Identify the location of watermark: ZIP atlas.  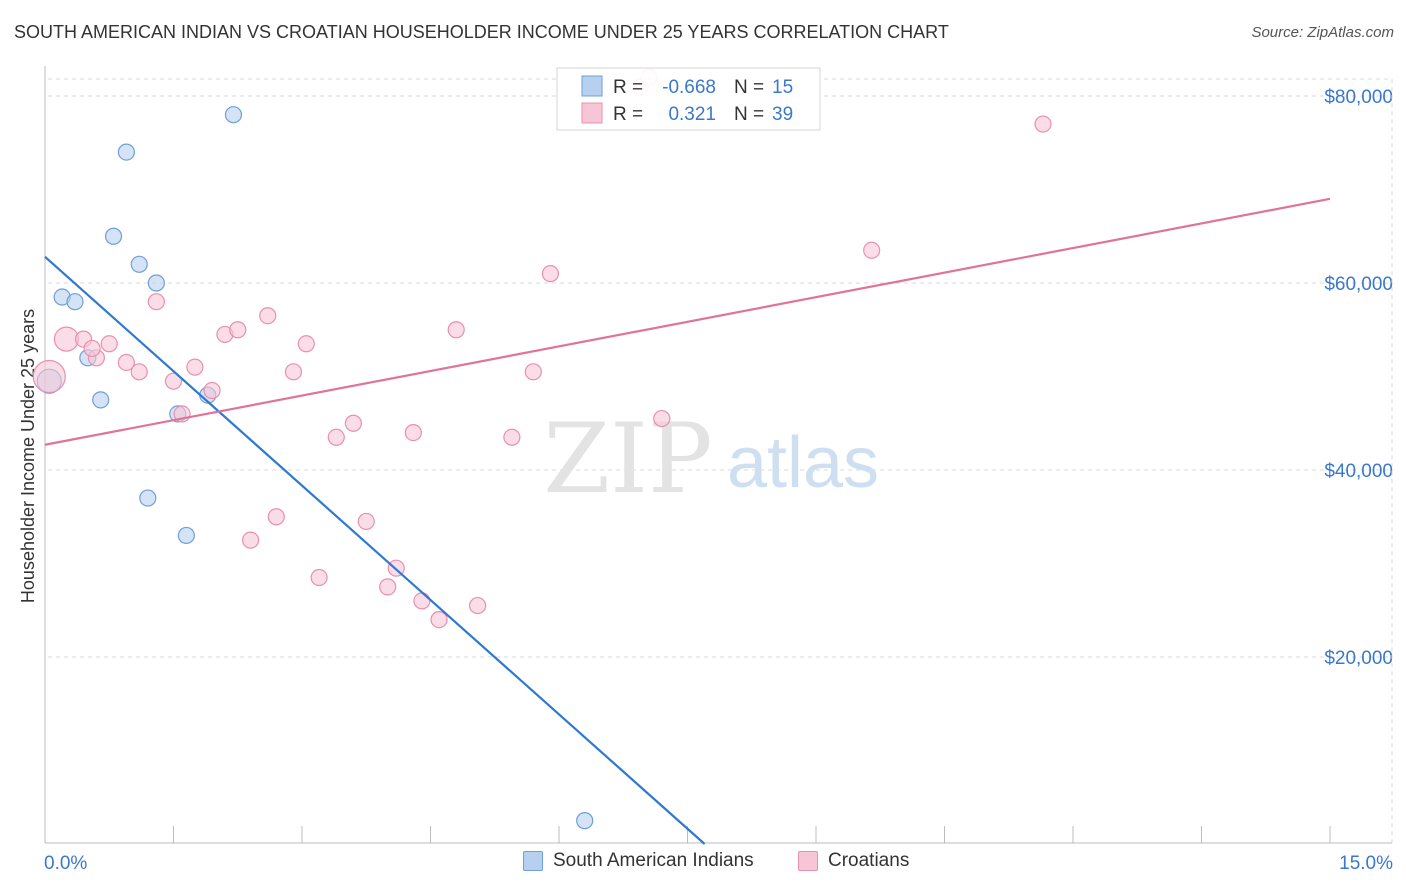
(711, 459).